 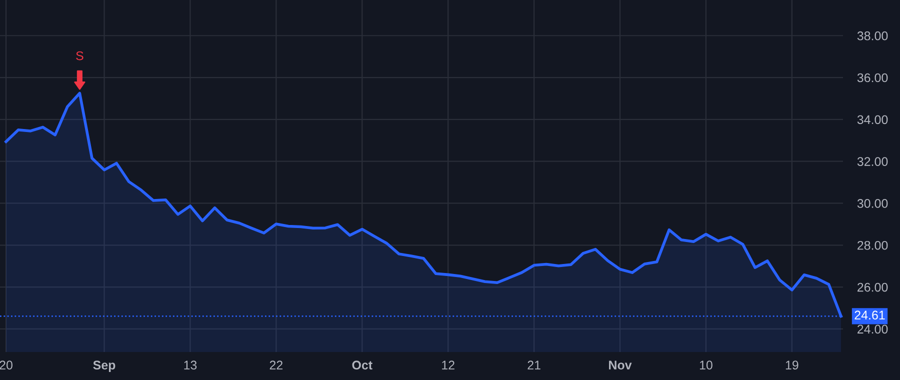 What do you see at coordinates (792, 365) in the screenshot?
I see `x-tick-label: 19` at bounding box center [792, 365].